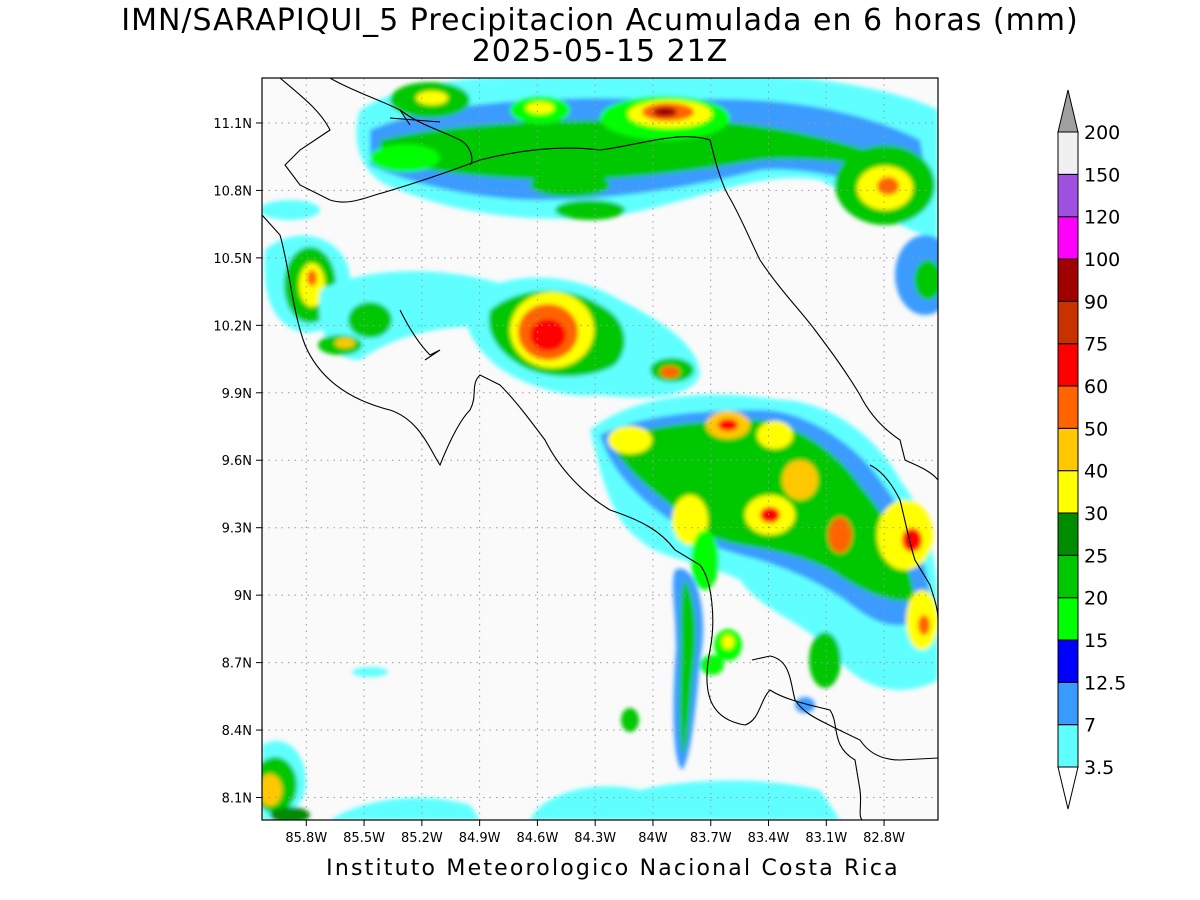  What do you see at coordinates (364, 838) in the screenshot?
I see `lon-tick-label: 85.5W` at bounding box center [364, 838].